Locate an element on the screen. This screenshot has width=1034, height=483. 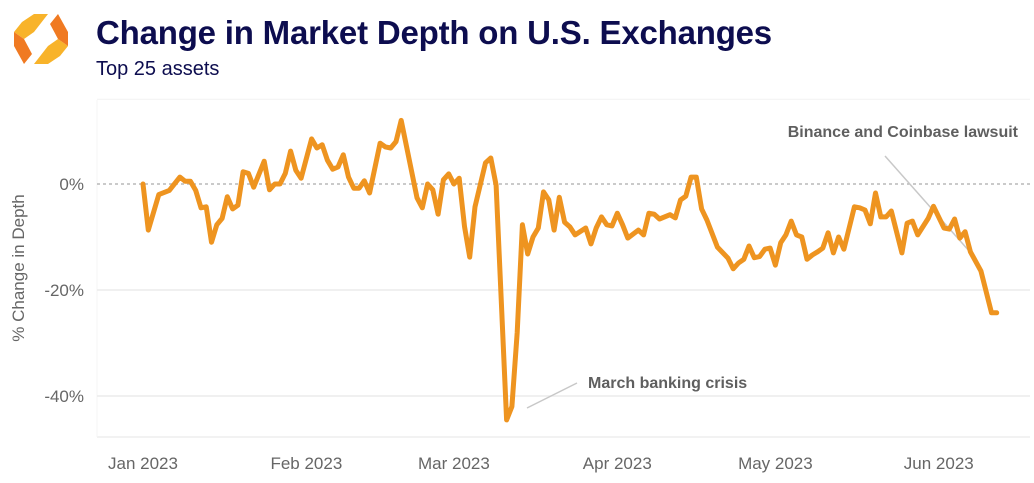
x-tick-label: Apr 2023 is located at coordinates (617, 463).